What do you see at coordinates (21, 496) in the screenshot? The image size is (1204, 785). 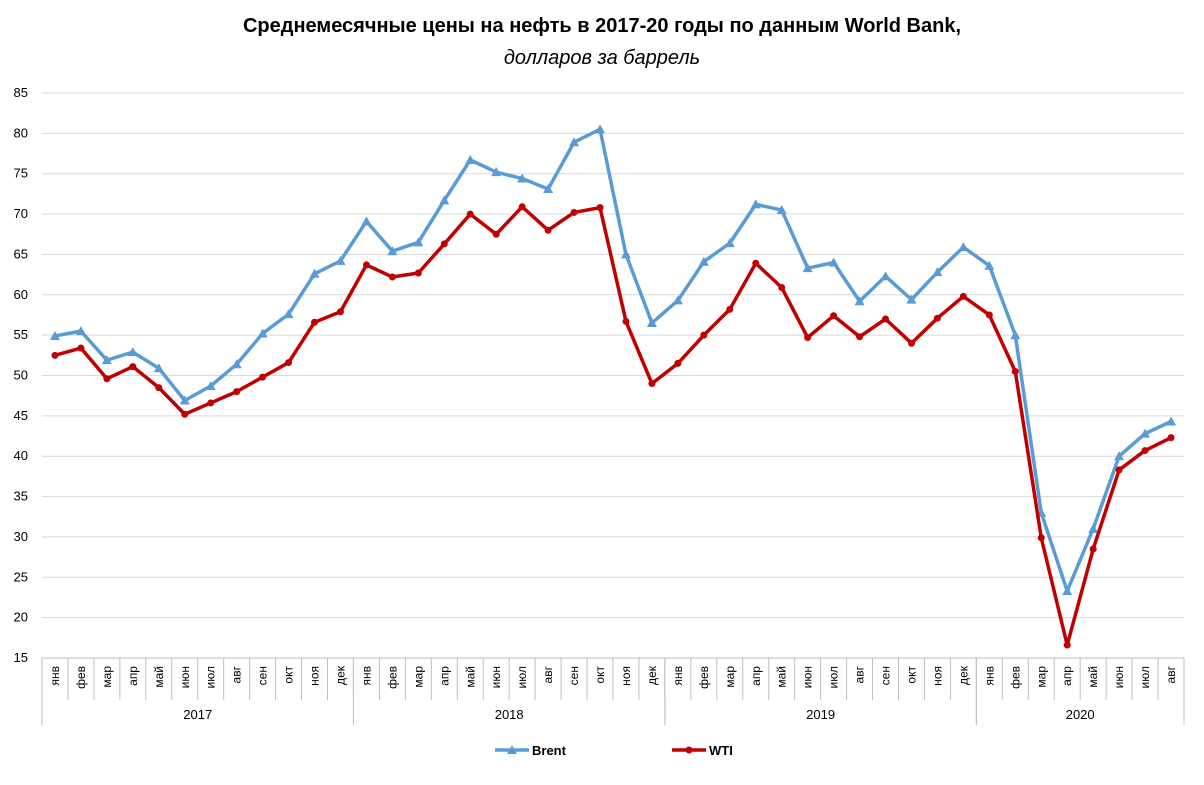 I see `y-tick-label: 35` at bounding box center [21, 496].